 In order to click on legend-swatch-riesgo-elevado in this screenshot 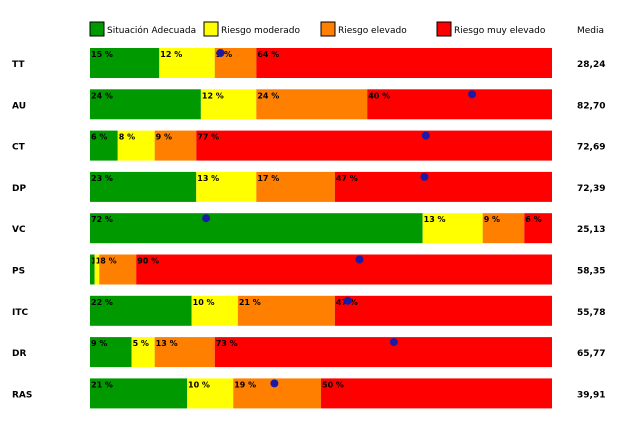, I will do `click(328, 29)`.